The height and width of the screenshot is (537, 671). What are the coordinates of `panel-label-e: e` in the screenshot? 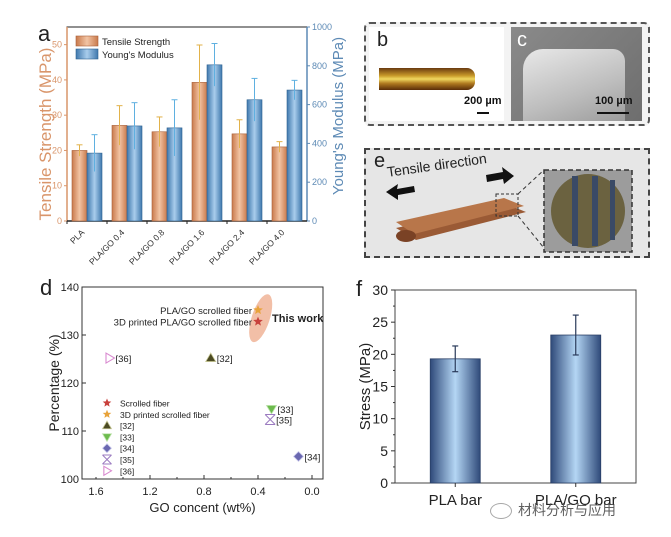 It's located at (380, 161).